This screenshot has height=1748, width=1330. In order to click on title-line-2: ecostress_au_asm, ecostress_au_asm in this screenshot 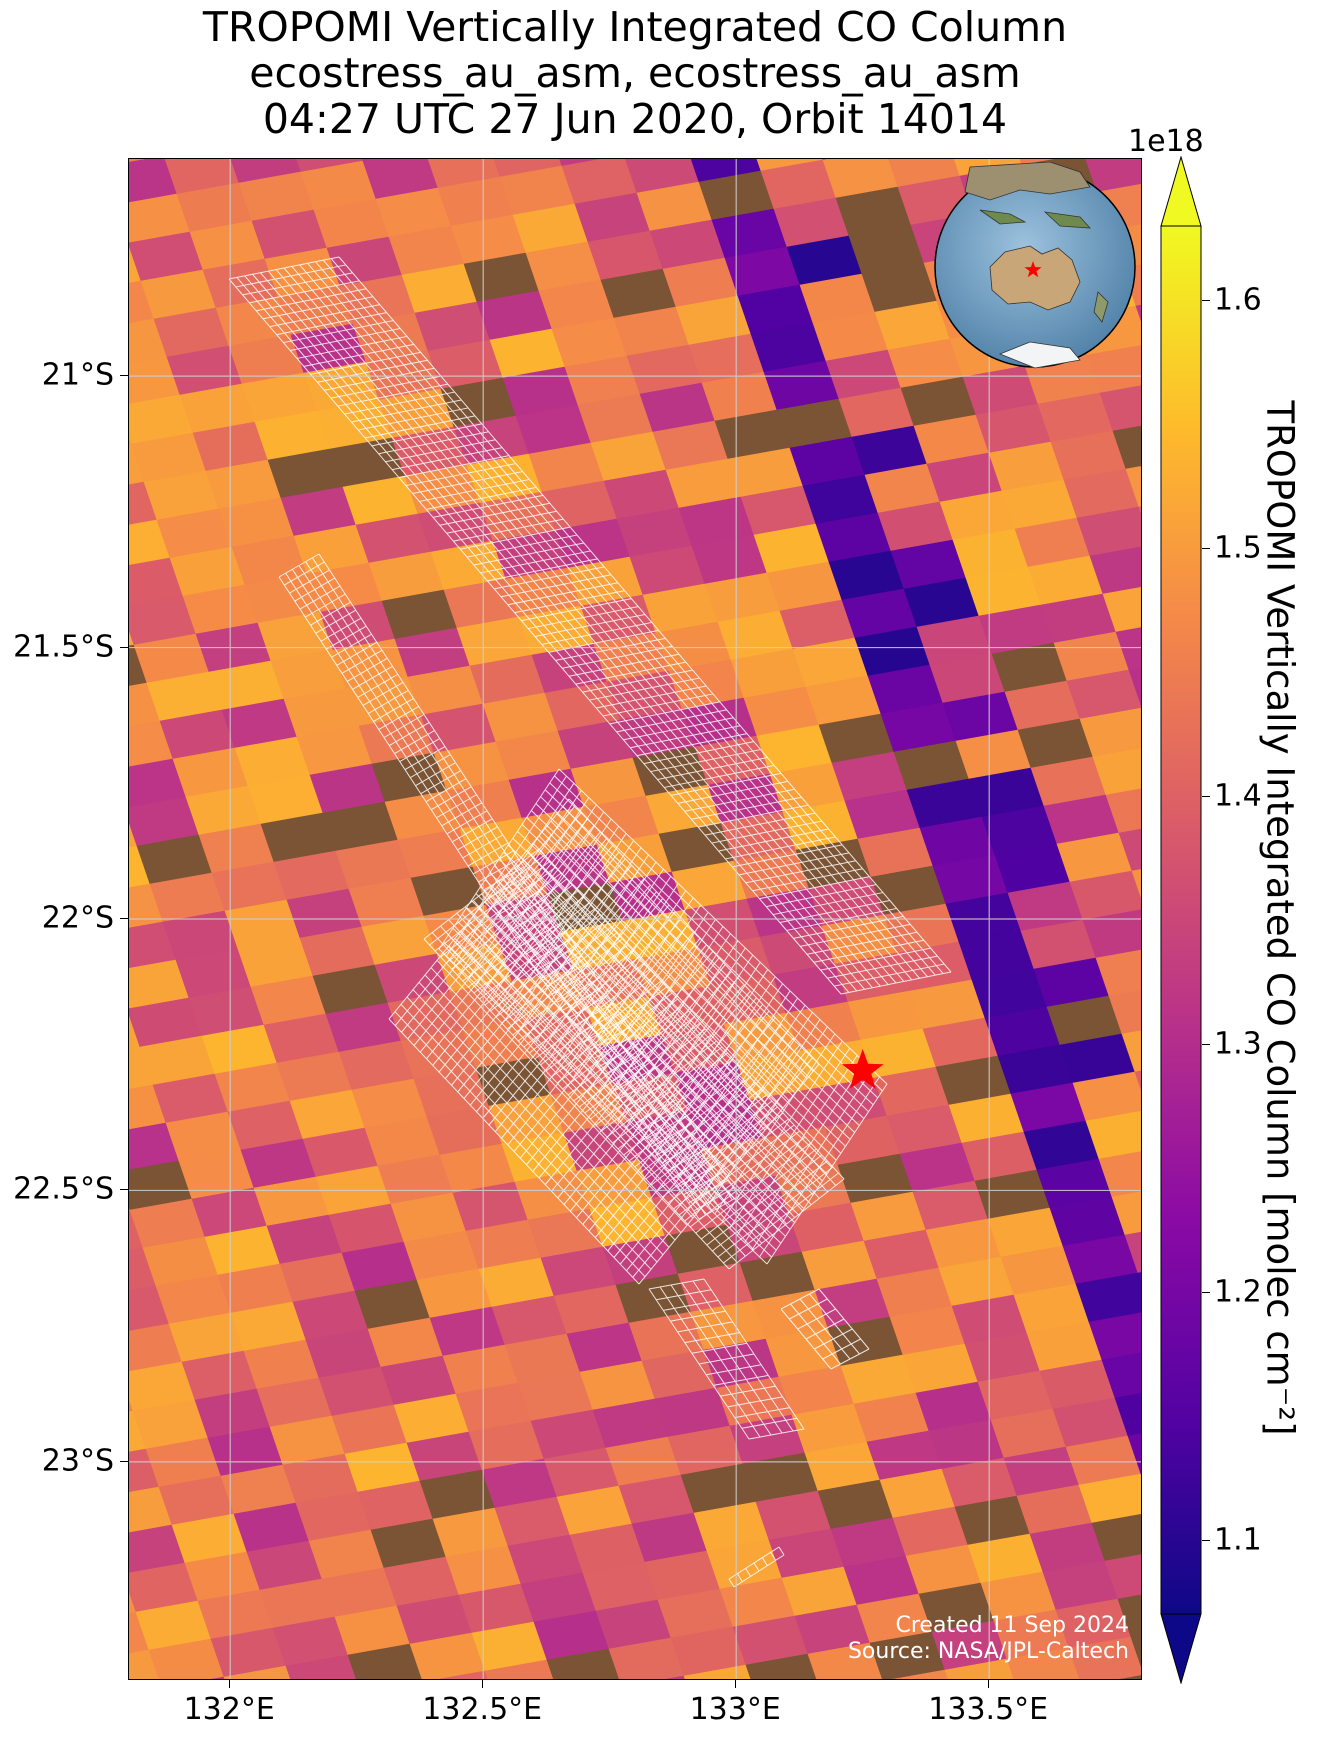, I will do `click(635, 73)`.